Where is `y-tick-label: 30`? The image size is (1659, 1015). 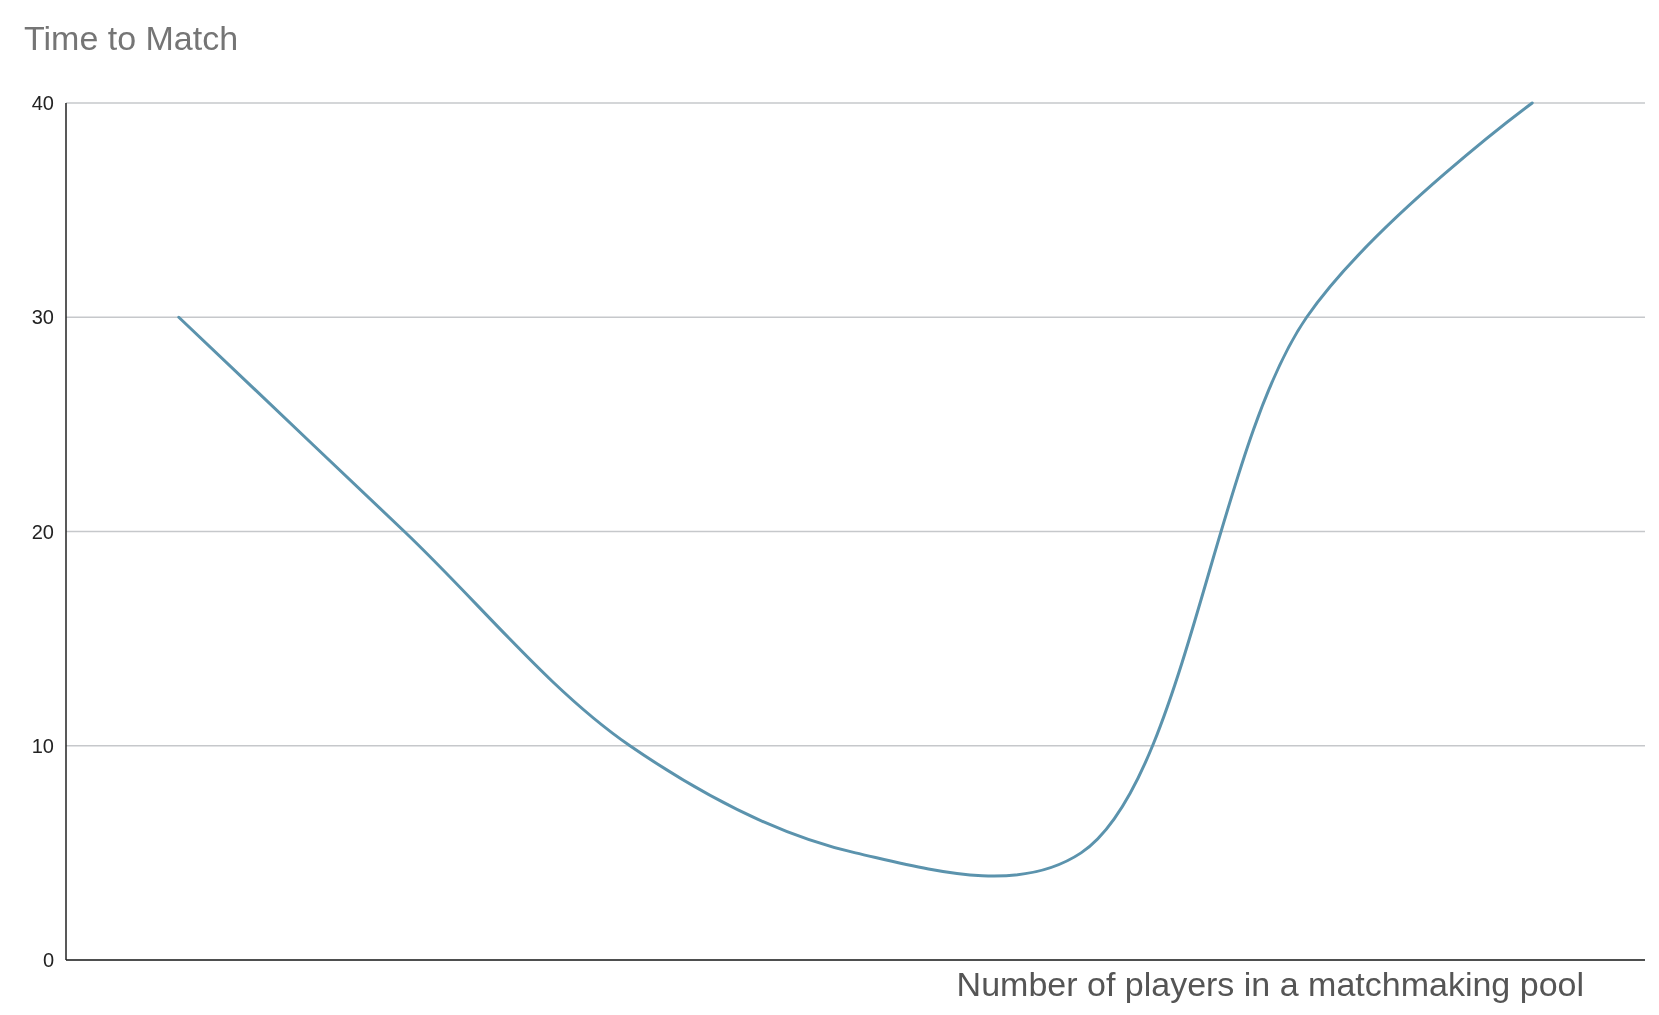 y-tick-label: 30 is located at coordinates (42, 317).